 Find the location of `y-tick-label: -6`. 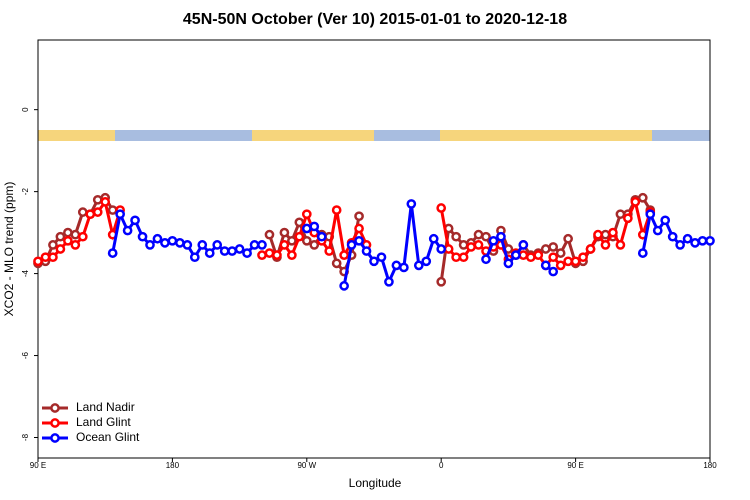

y-tick-label: -6 is located at coordinates (25, 355).